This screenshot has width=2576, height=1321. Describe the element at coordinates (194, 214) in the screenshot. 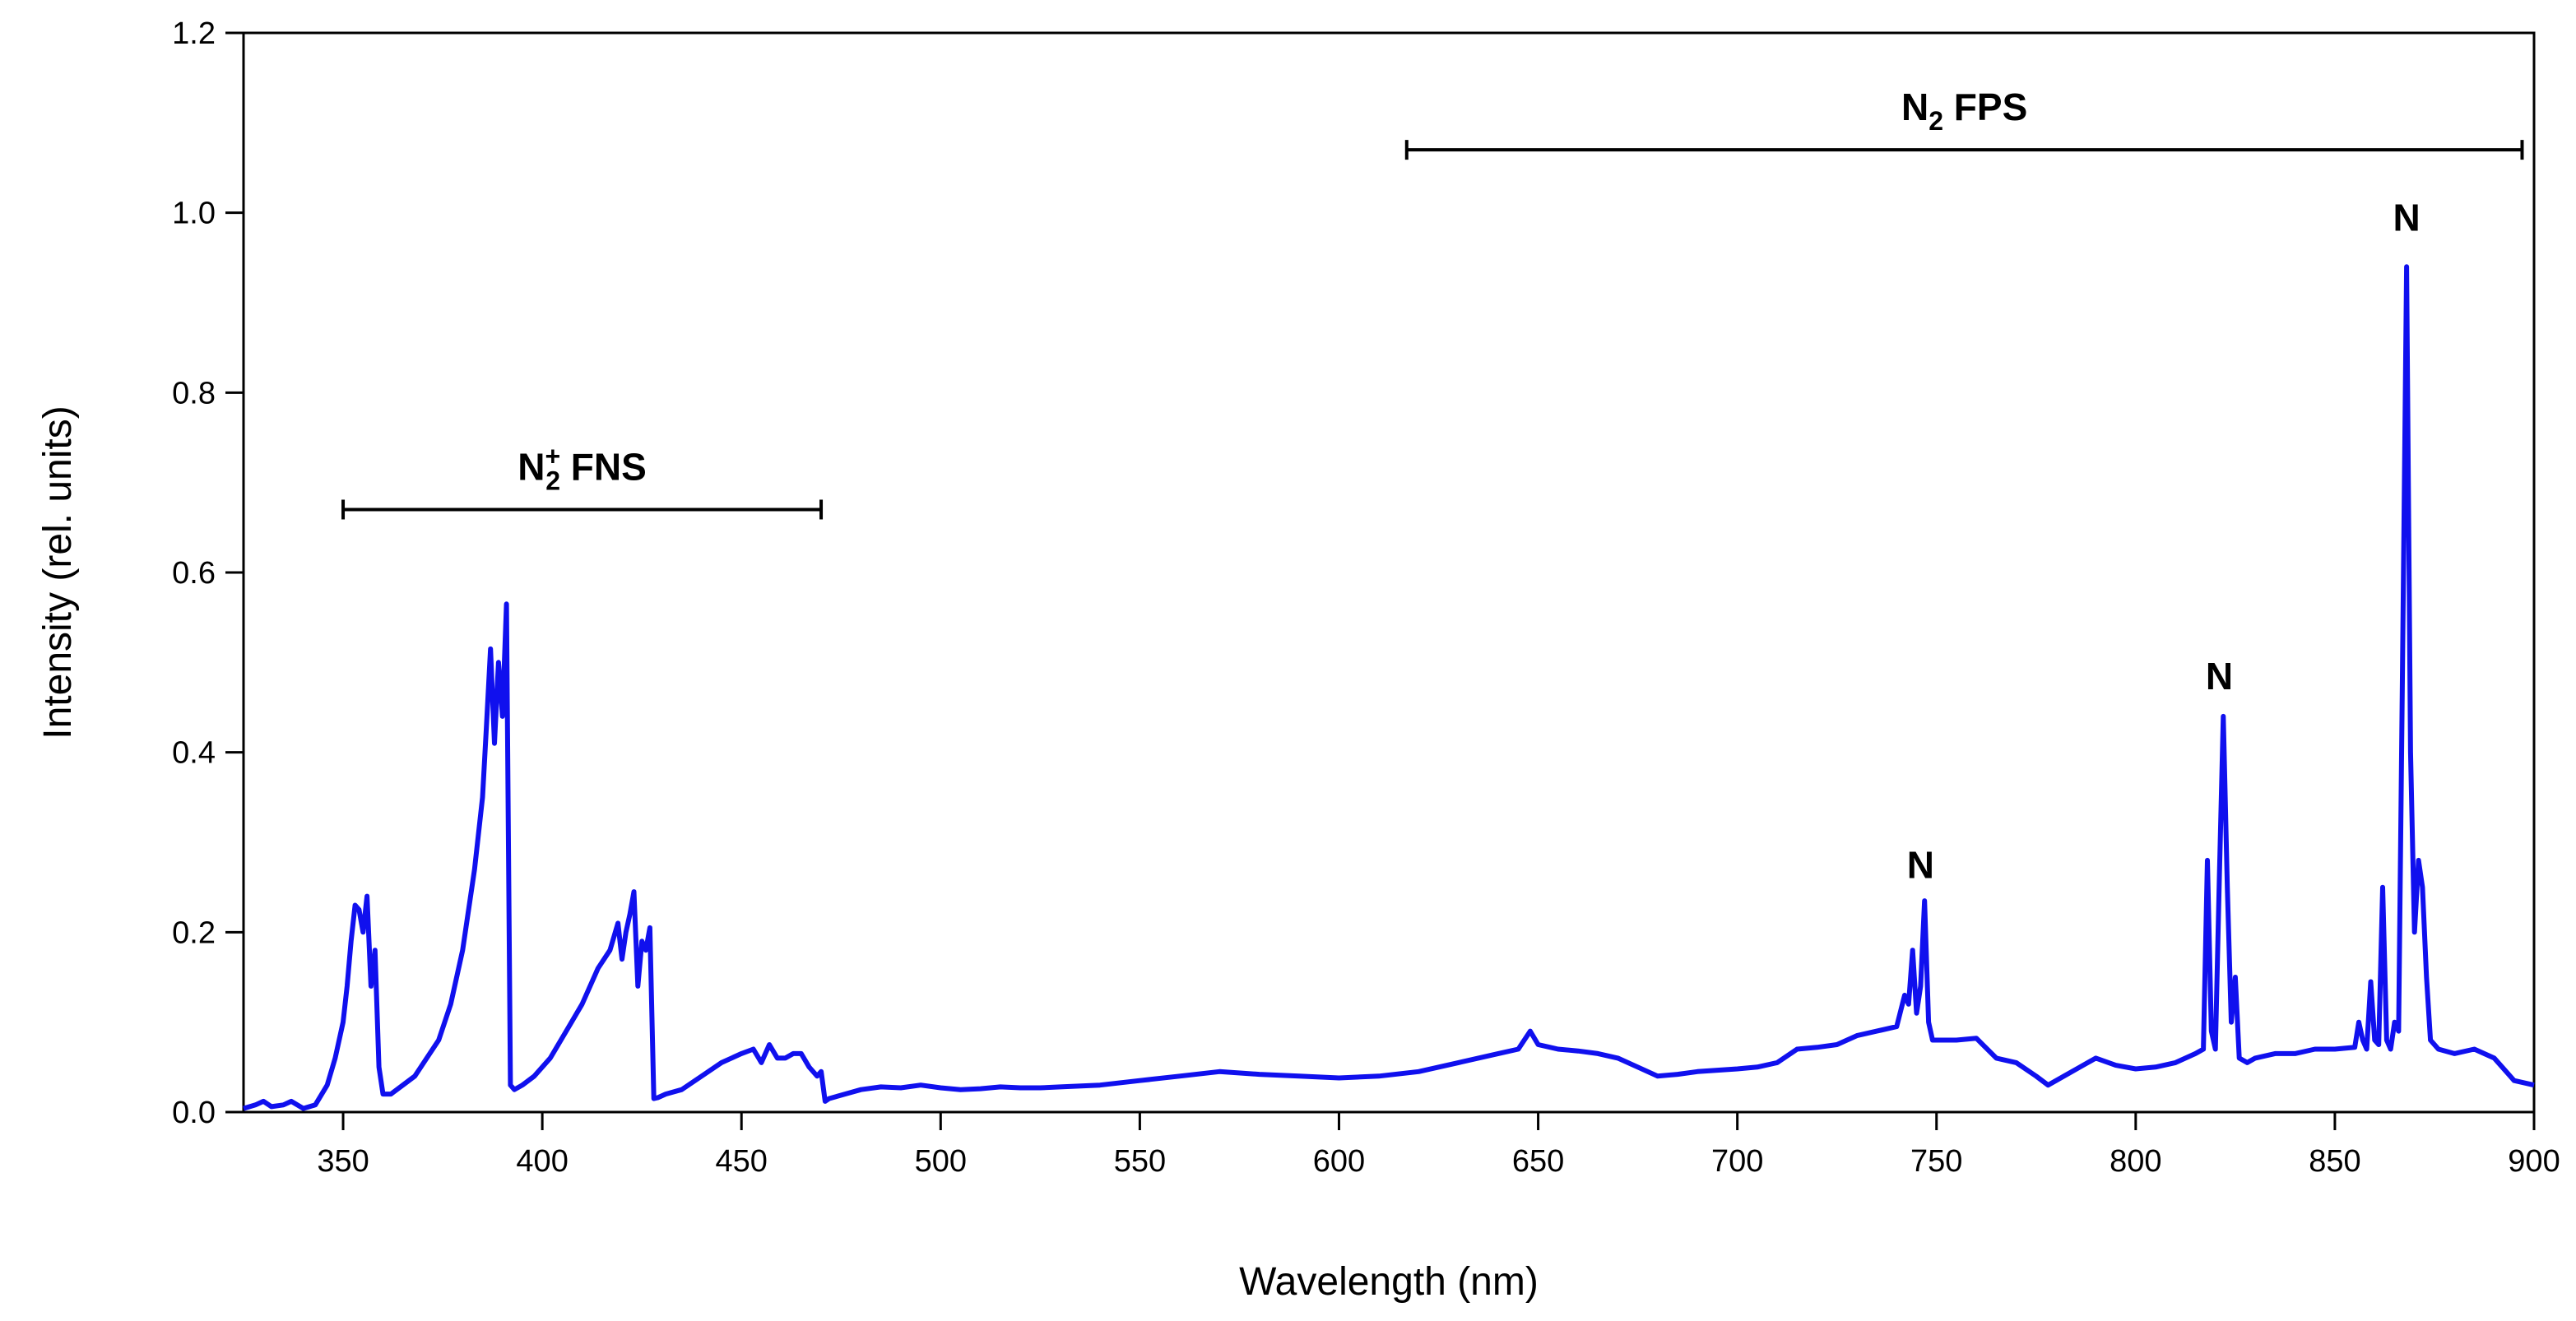

I see `y-tick-label: 1.0` at that location.